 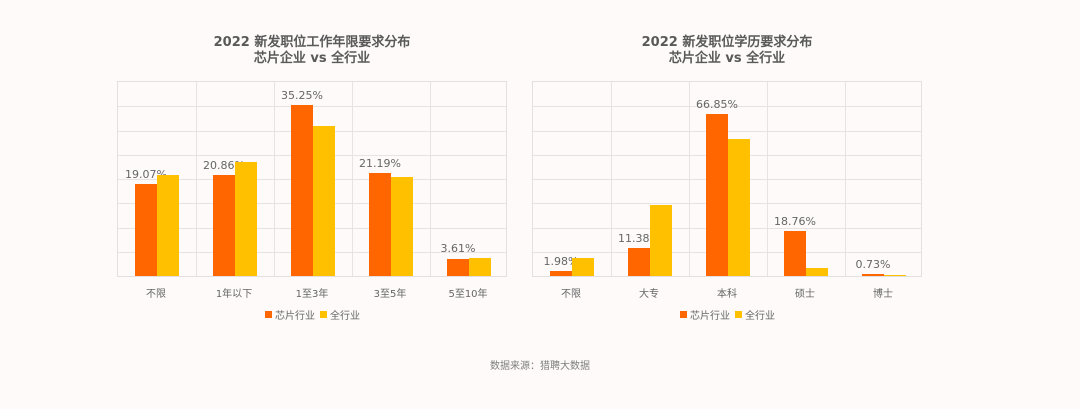 What do you see at coordinates (390, 294) in the screenshot?
I see `x-axis-label: 3至5年` at bounding box center [390, 294].